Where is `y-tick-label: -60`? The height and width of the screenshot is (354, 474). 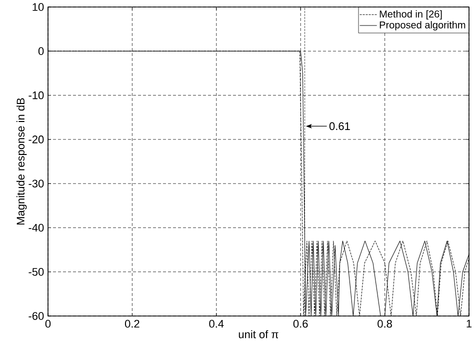 y-tick-label: -60 is located at coordinates (36, 316).